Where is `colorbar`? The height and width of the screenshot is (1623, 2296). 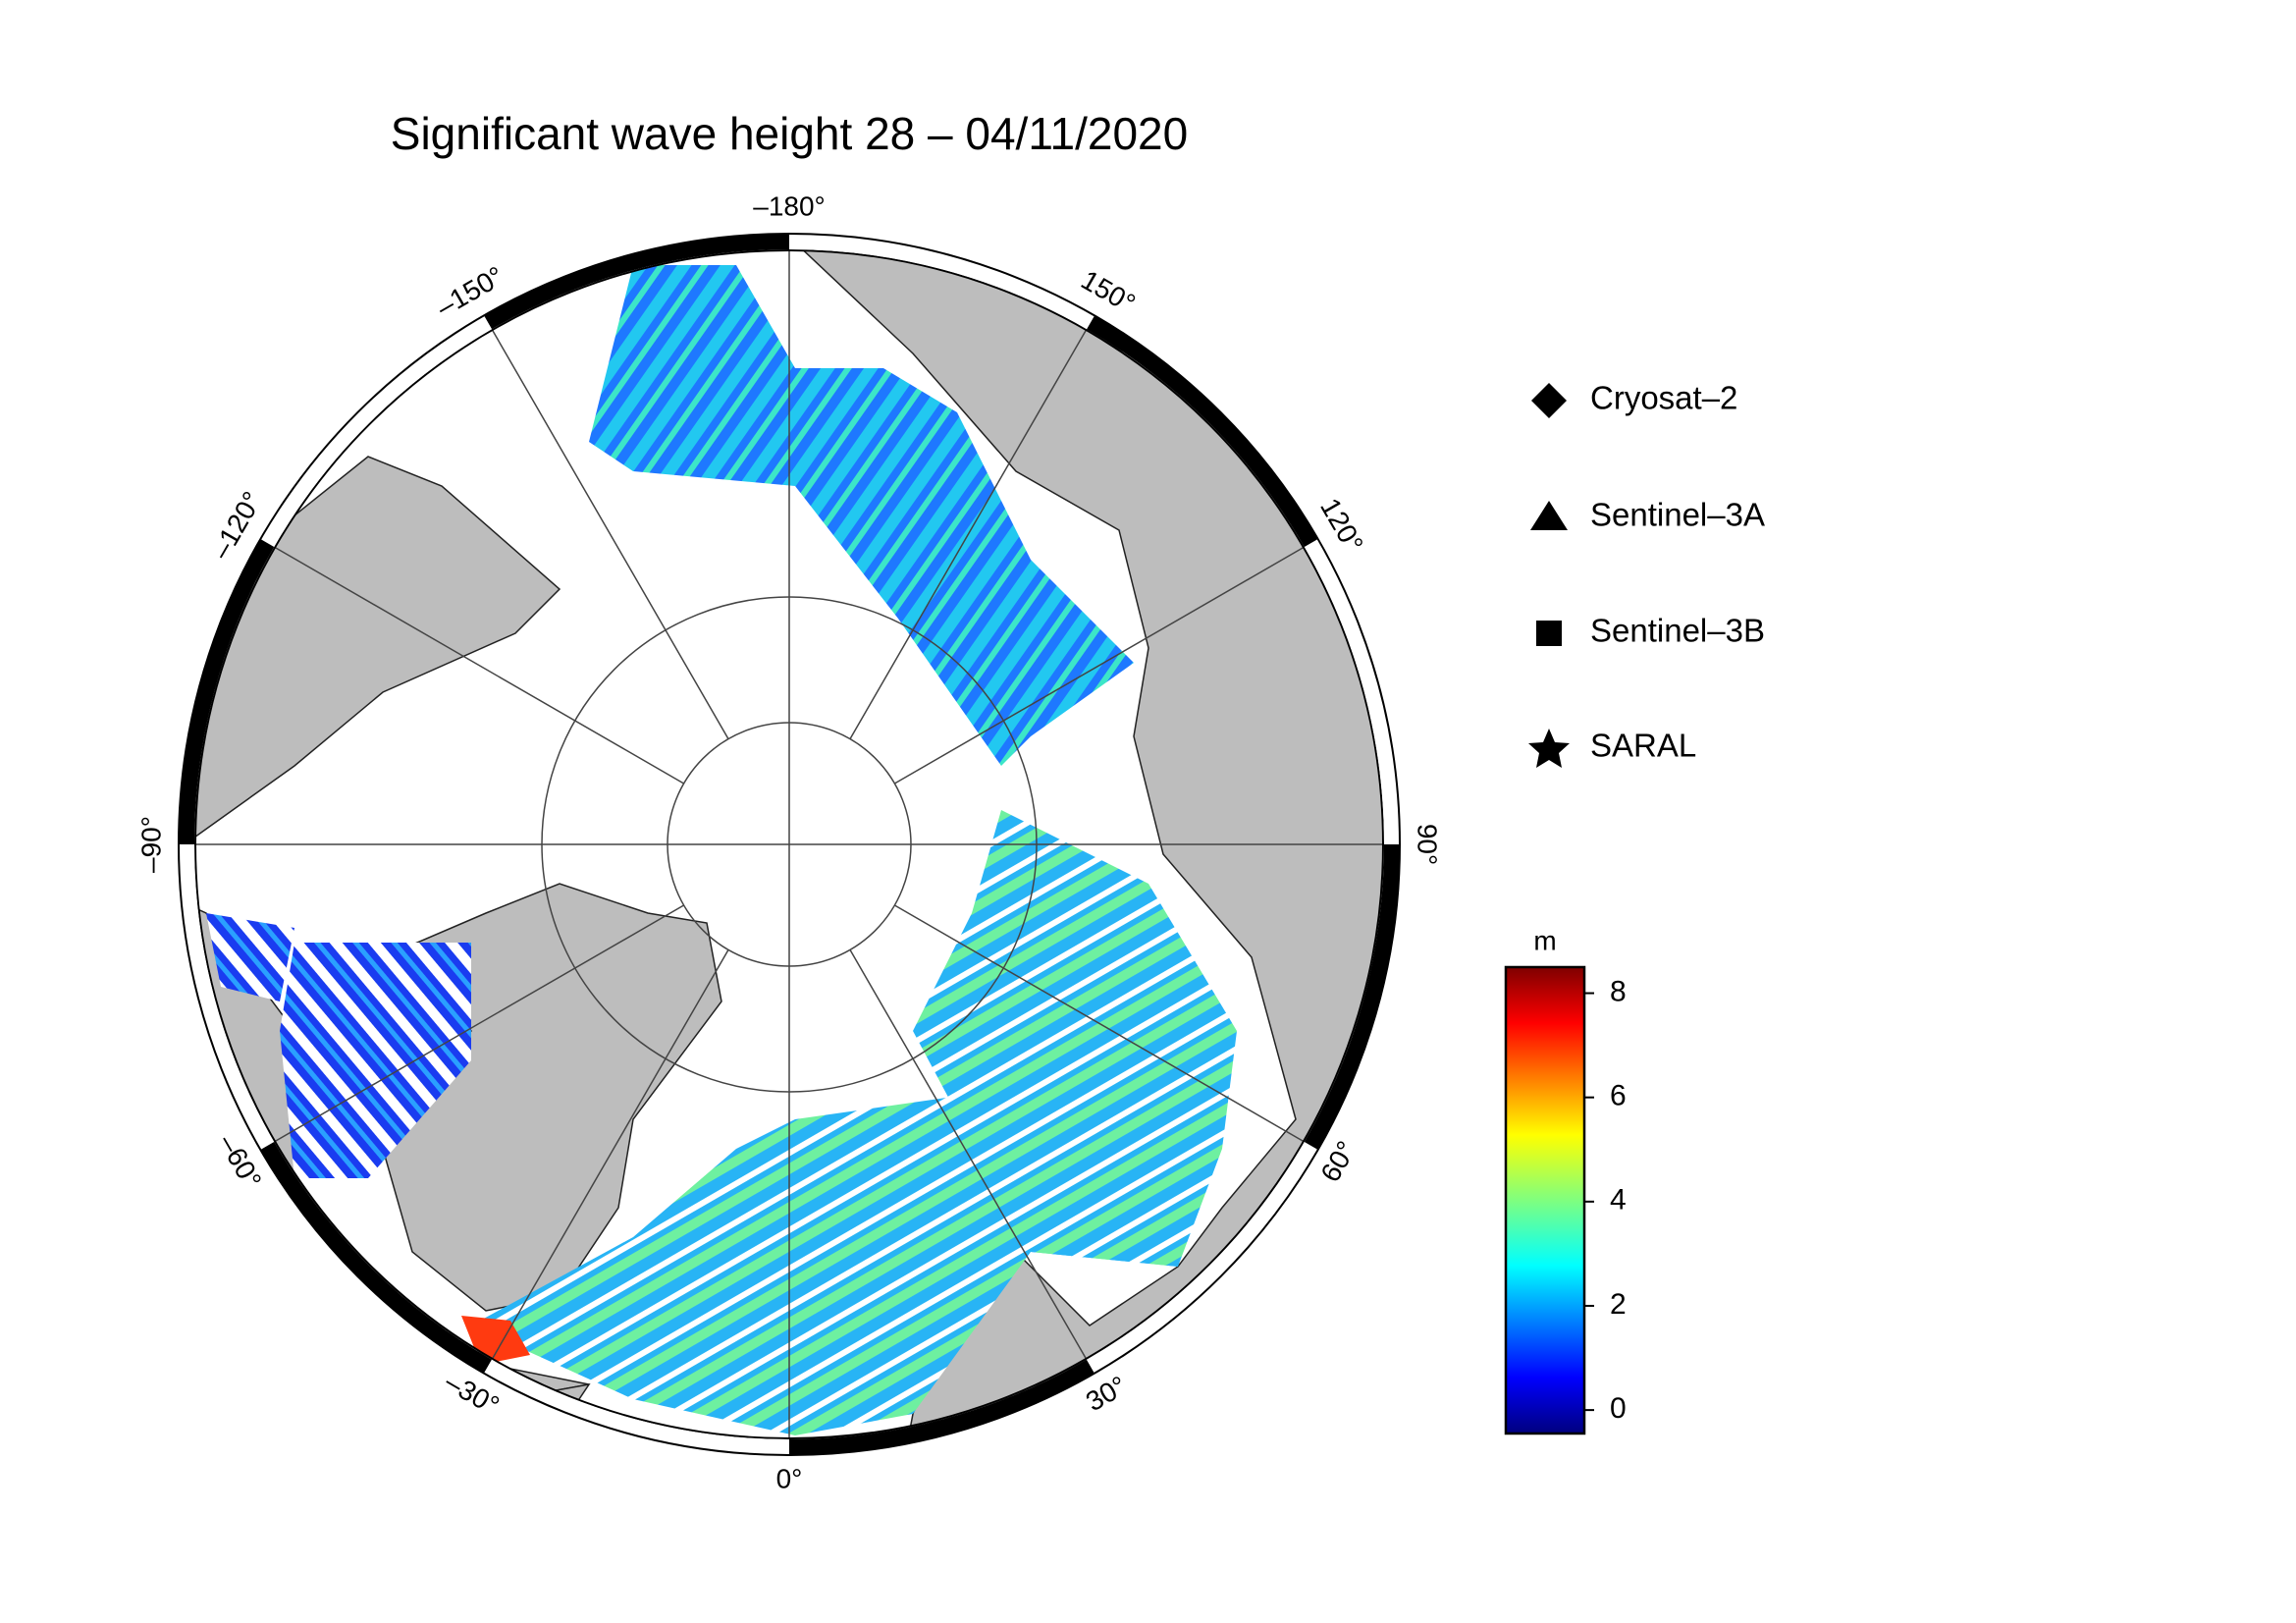
colorbar is located at coordinates (1545, 1200).